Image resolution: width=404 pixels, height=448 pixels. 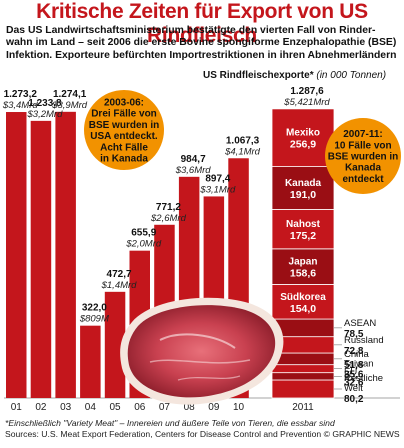 What do you see at coordinates (168, 207) in the screenshot?
I see `value-label: 771,2` at bounding box center [168, 207].